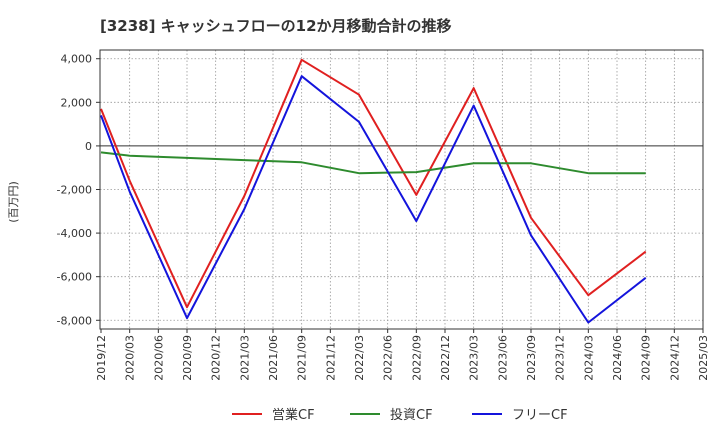 The image size is (720, 440). Describe the element at coordinates (330, 358) in the screenshot. I see `x-tick-label: 2021/12` at that location.